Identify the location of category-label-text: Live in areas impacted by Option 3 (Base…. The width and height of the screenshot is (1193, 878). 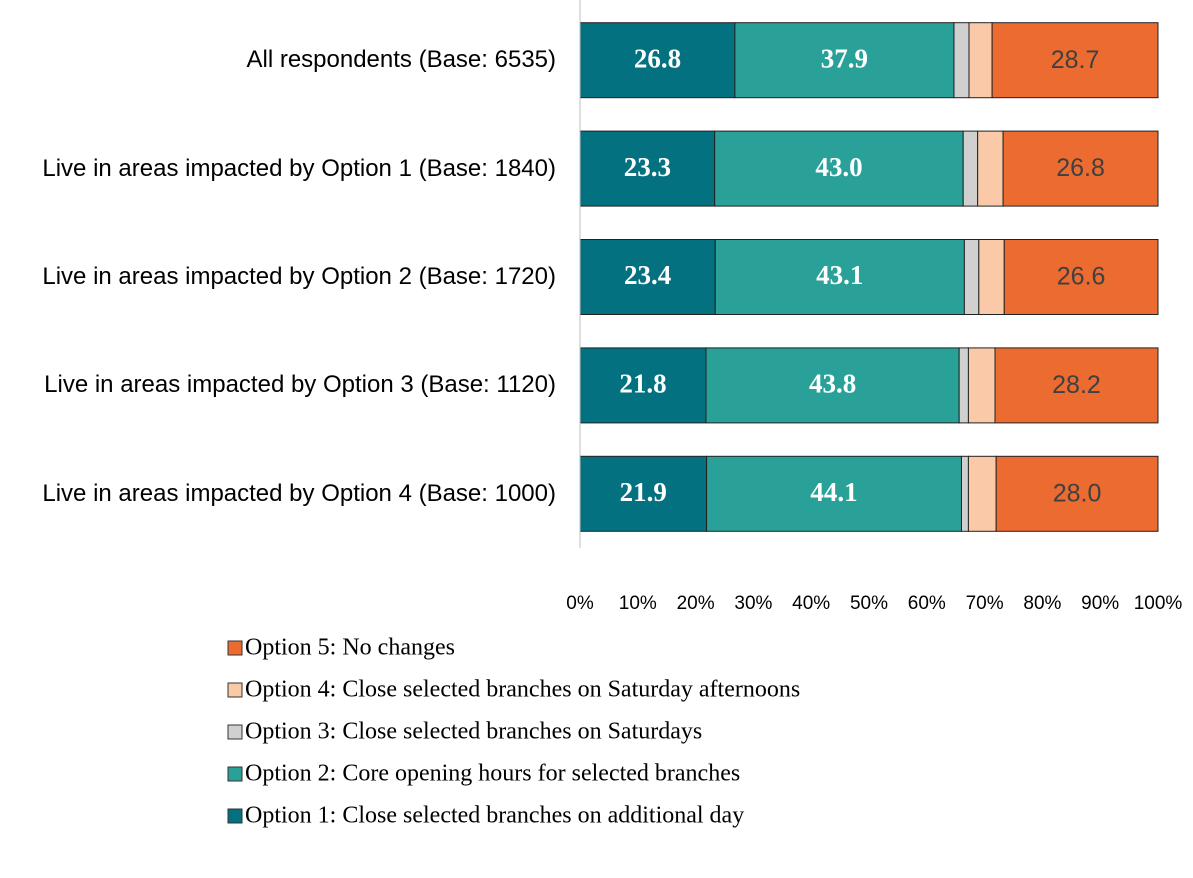
(300, 385).